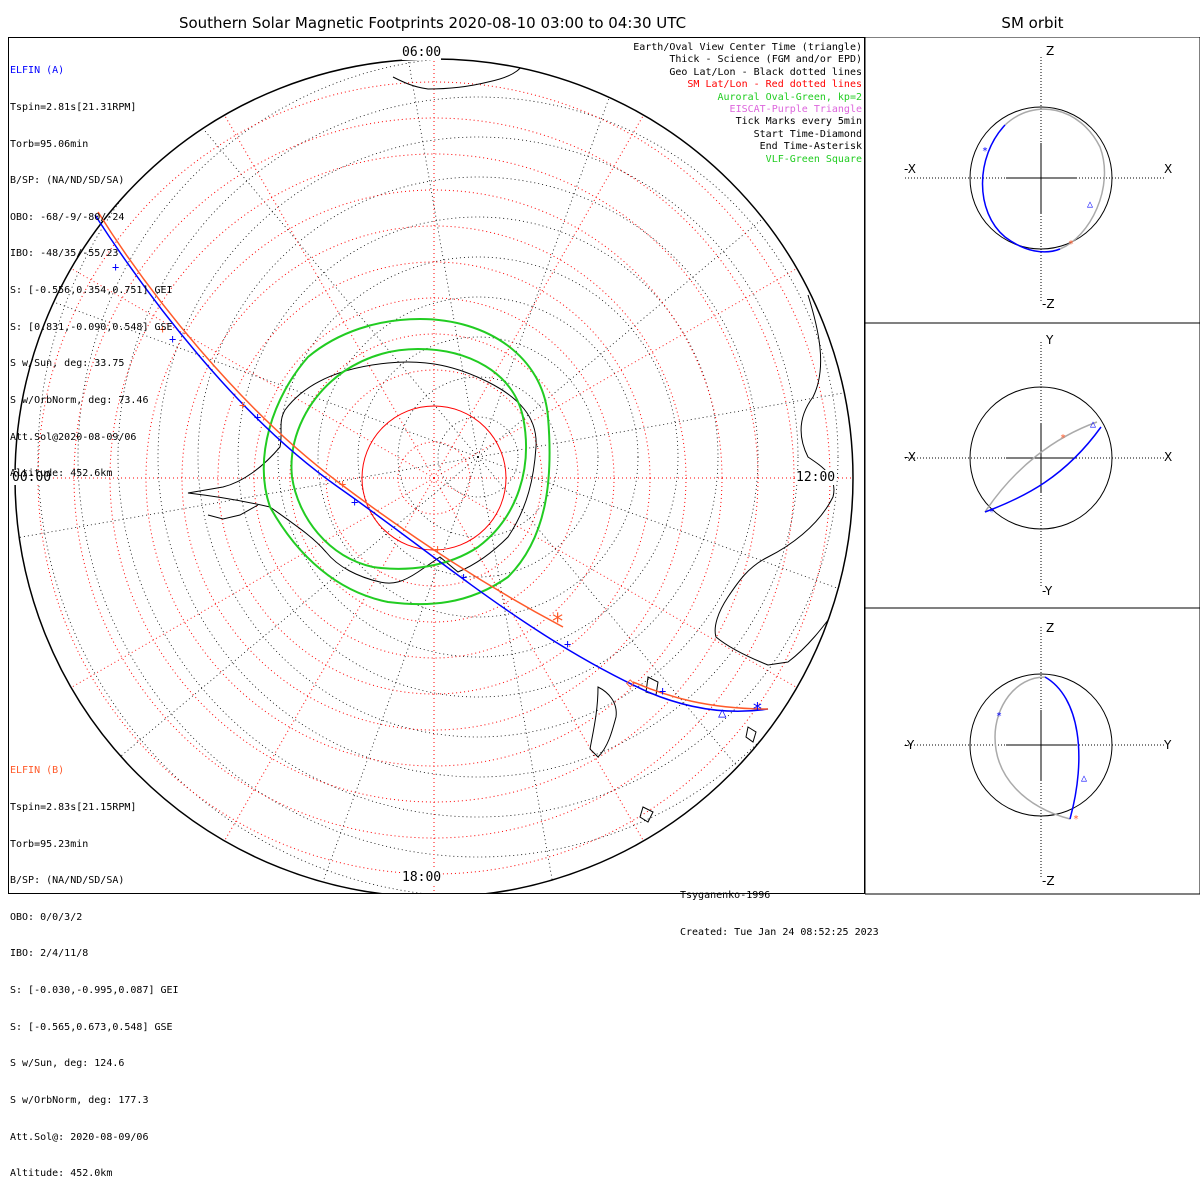 The image size is (1200, 1193). Describe the element at coordinates (37, 771) in the screenshot. I see `sat-b-name: ELFIN (B)` at that location.